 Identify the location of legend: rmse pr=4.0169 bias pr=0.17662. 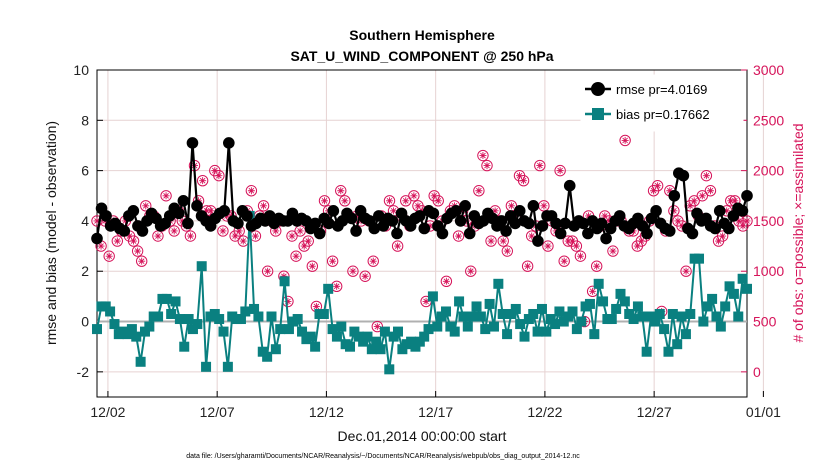
(662, 103).